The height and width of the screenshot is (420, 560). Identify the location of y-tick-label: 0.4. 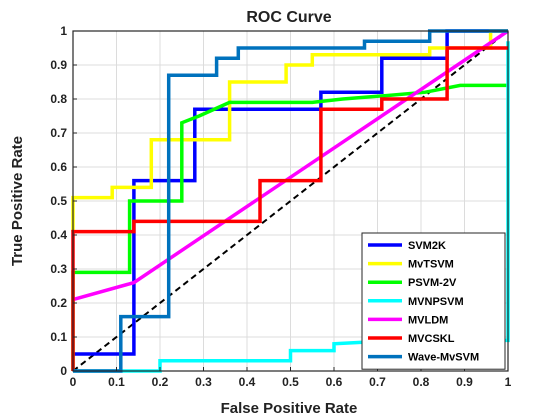
(58, 235).